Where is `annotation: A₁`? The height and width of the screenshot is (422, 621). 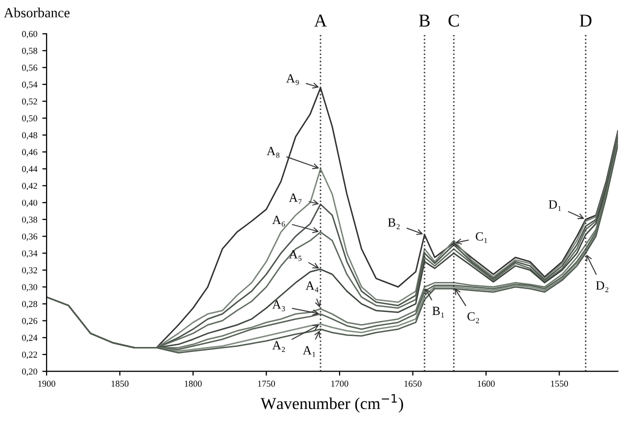
annotation: A₁ is located at coordinates (309, 351).